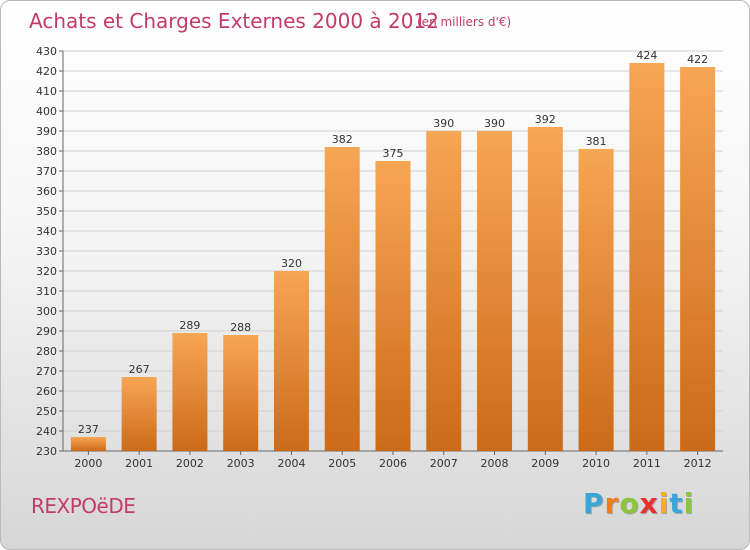  I want to click on y-tick-label: 410, so click(46, 91).